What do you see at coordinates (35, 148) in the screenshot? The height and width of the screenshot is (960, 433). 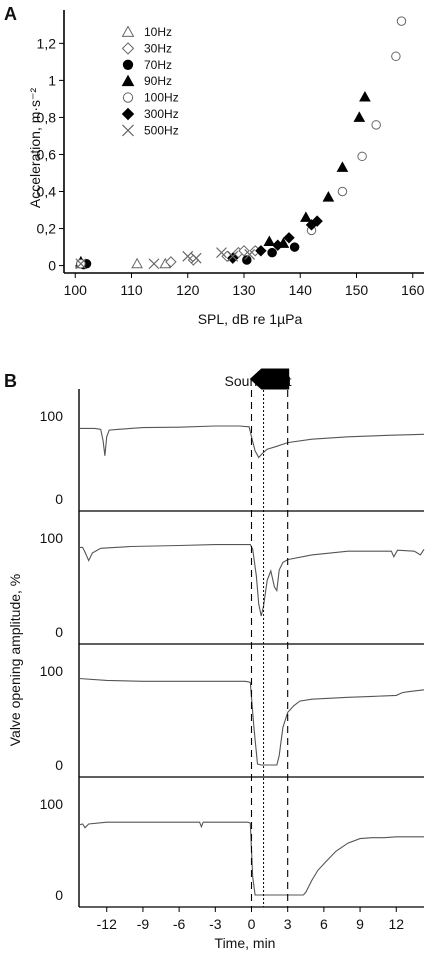 I see `panel-a-ylabel: Acceleration, m·s⁻²` at bounding box center [35, 148].